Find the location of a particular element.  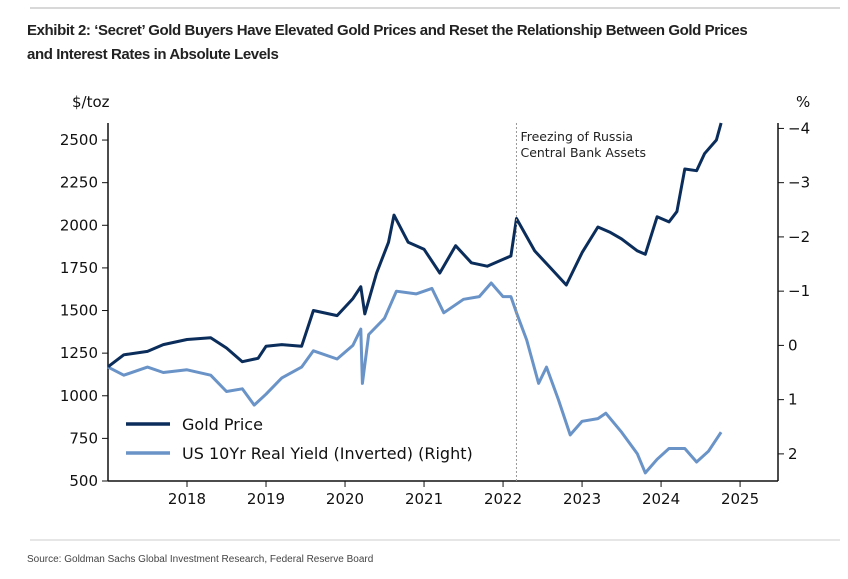

x-tick-label: 2025 is located at coordinates (740, 499).